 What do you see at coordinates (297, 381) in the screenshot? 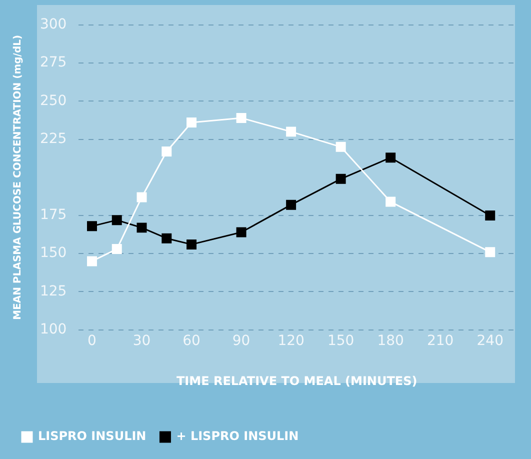
I see `x-axis-title: TIME RELATIVE TO MEAL (MINUTES)` at bounding box center [297, 381].